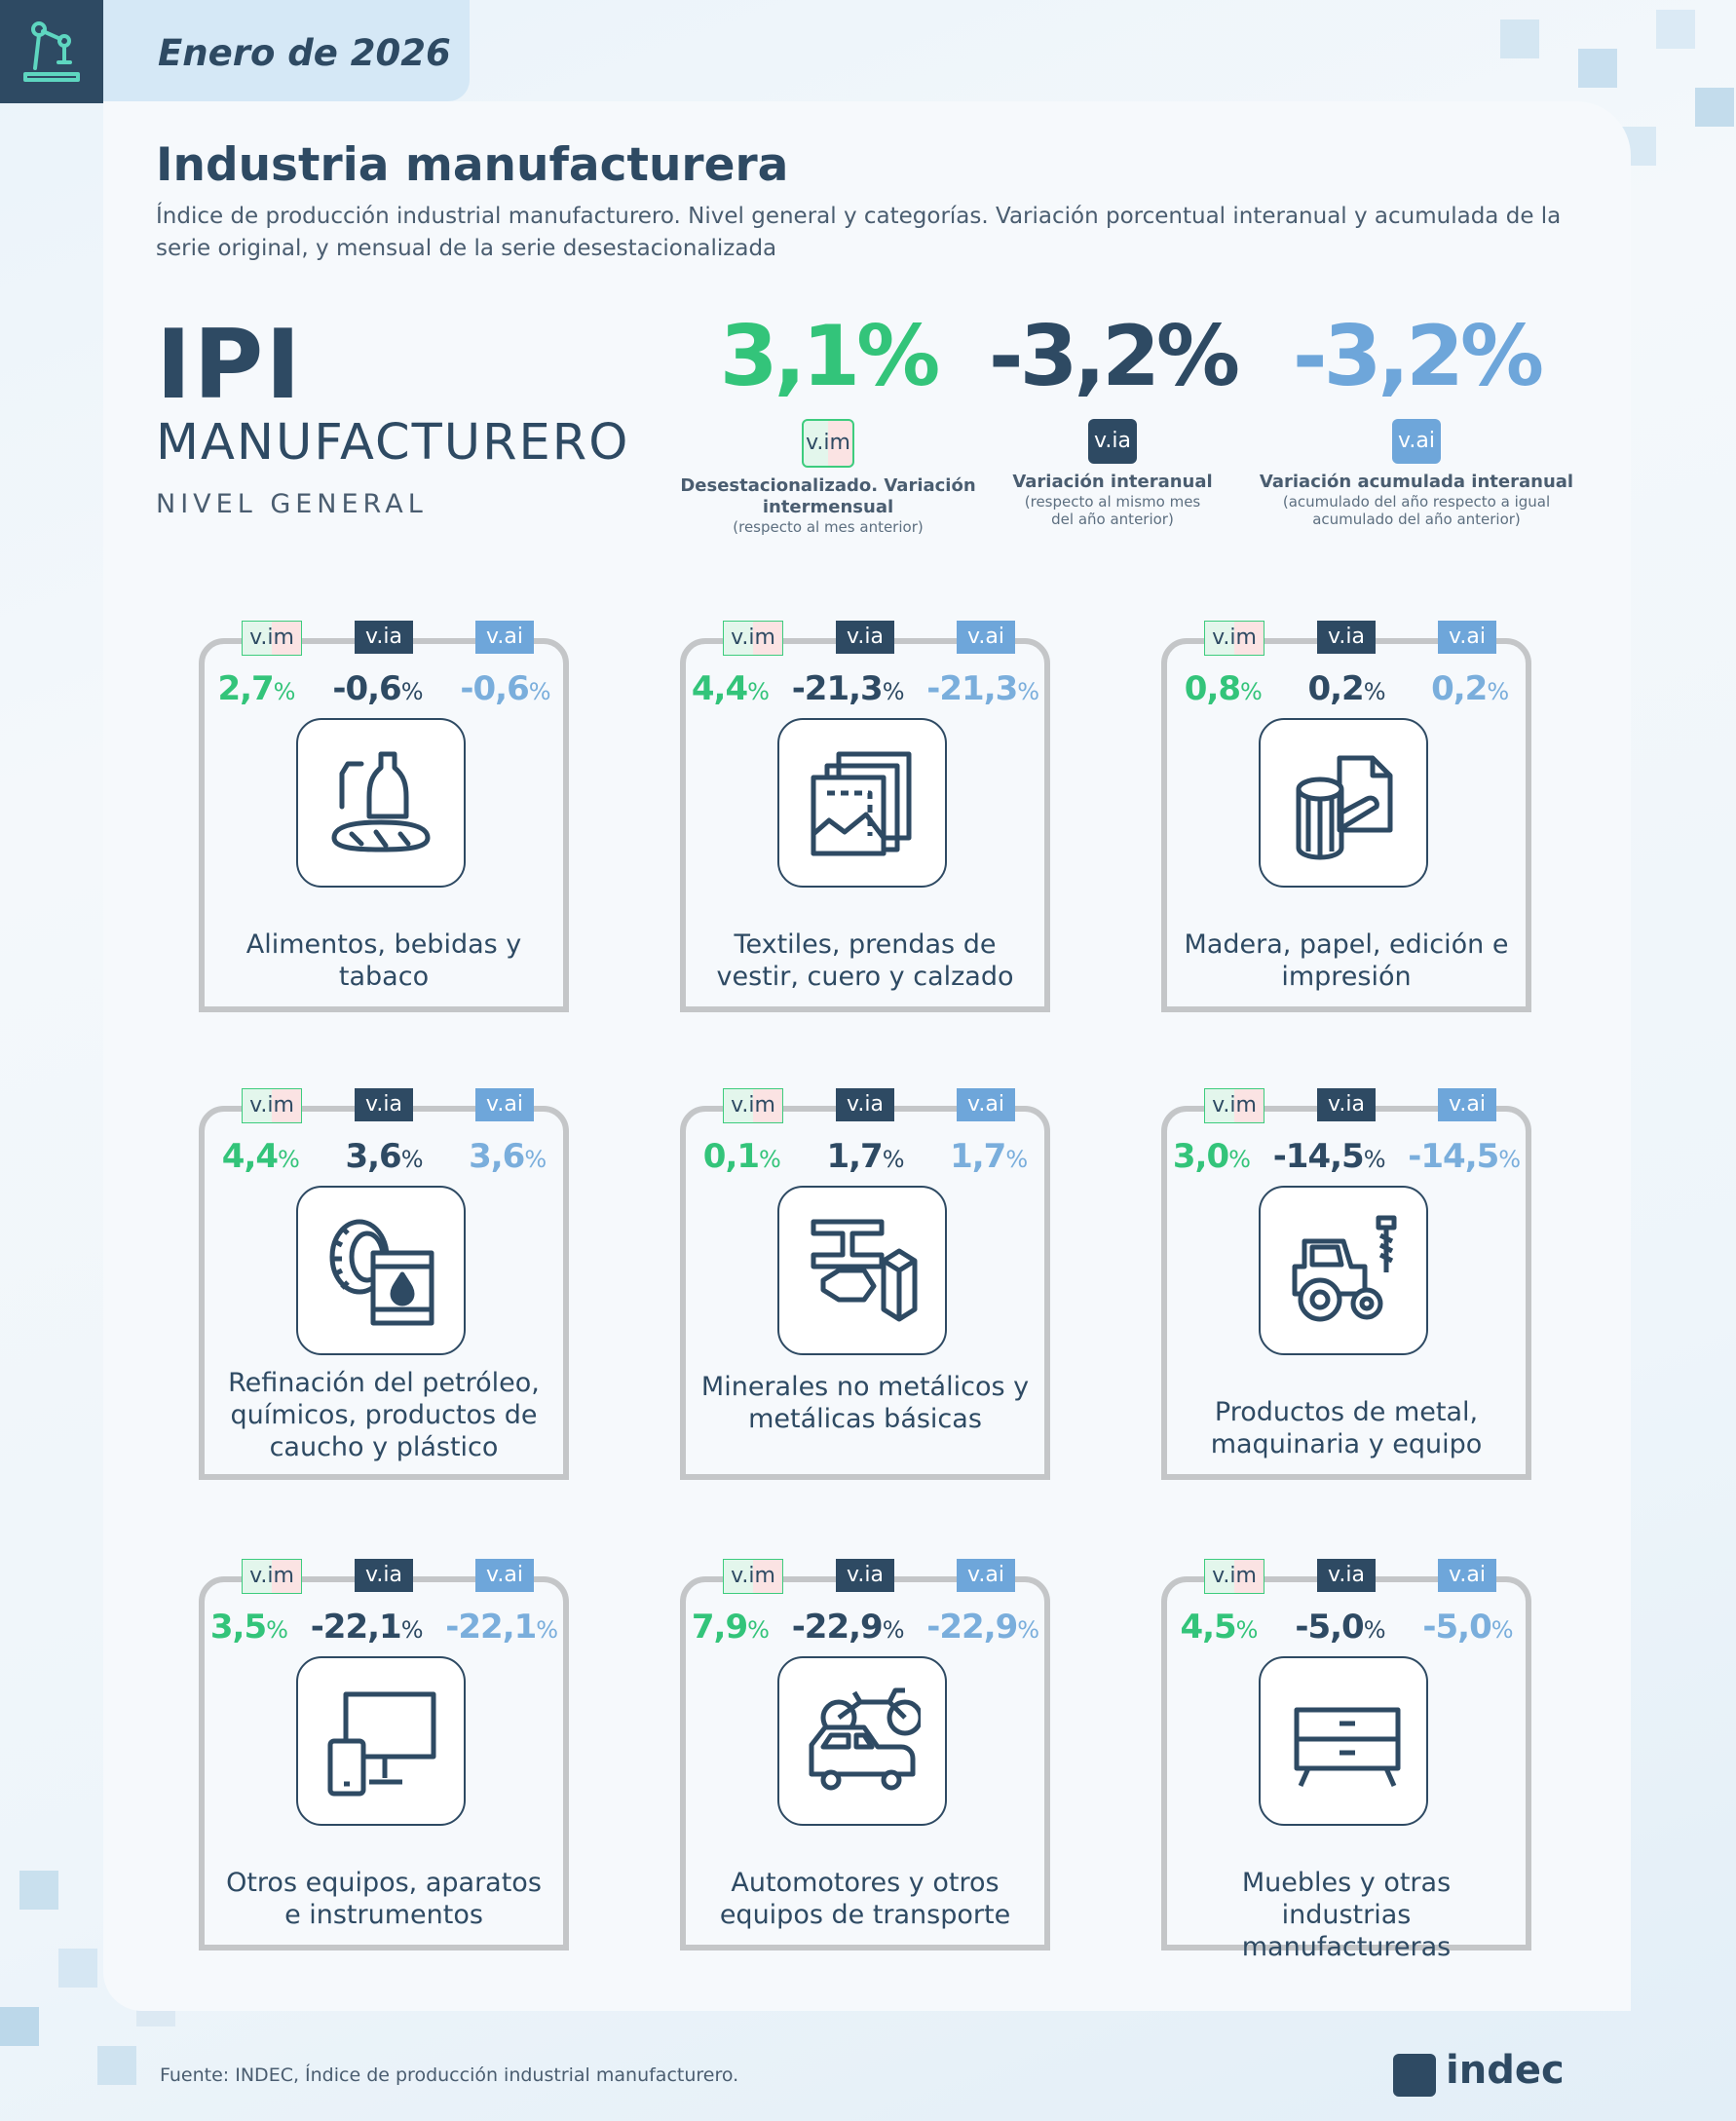 The image size is (1736, 2121). I want to click on value-vai-number: 3,6, so click(497, 1156).